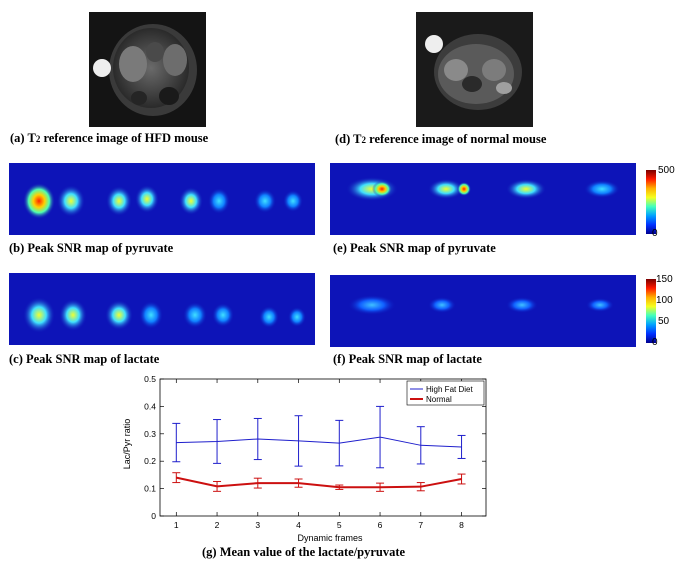 The height and width of the screenshot is (577, 680). I want to click on t2-reference-image-normal, so click(474, 69).